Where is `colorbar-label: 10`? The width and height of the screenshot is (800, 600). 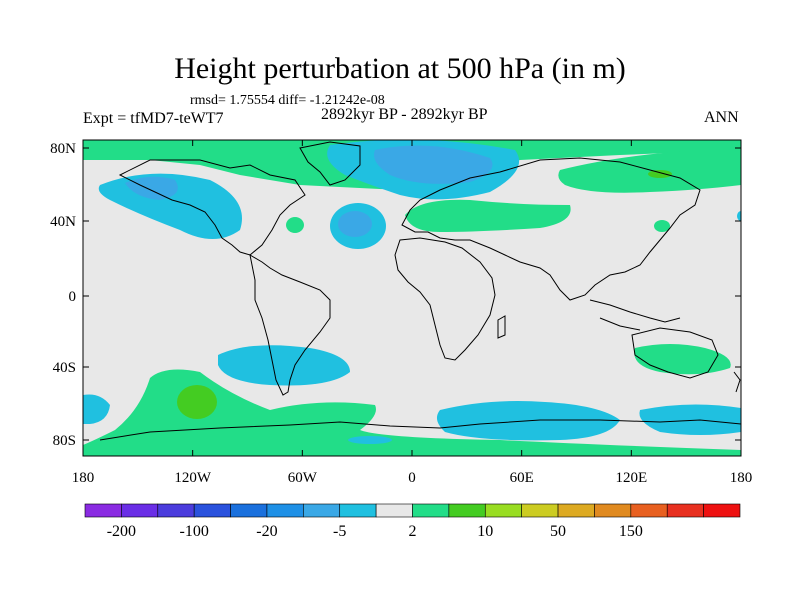 colorbar-label: 10 is located at coordinates (485, 531).